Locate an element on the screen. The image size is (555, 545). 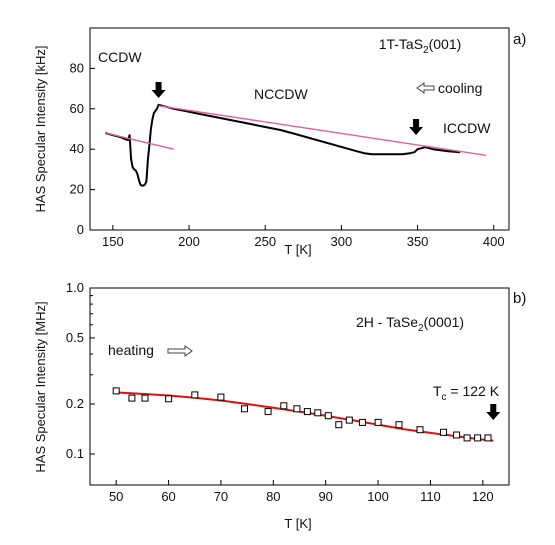
ccdw-label: CCDW is located at coordinates (120, 57).